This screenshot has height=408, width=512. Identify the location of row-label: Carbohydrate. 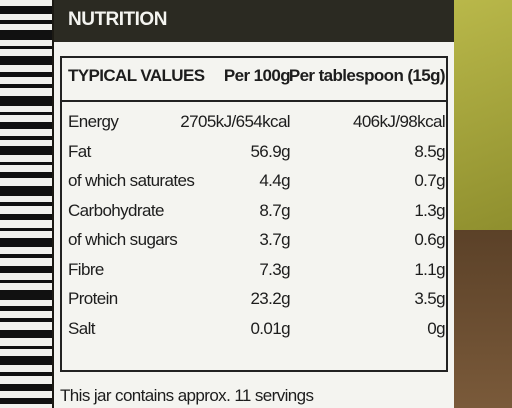
(116, 210).